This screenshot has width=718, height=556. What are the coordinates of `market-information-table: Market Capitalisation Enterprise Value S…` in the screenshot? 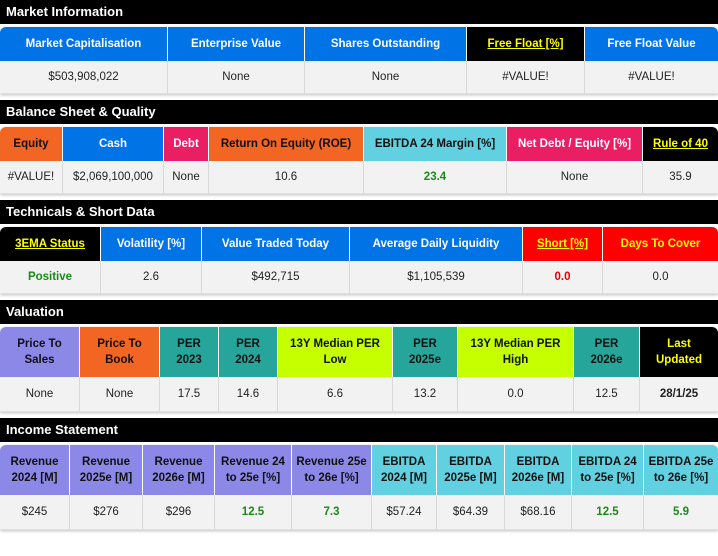 It's located at (359, 60).